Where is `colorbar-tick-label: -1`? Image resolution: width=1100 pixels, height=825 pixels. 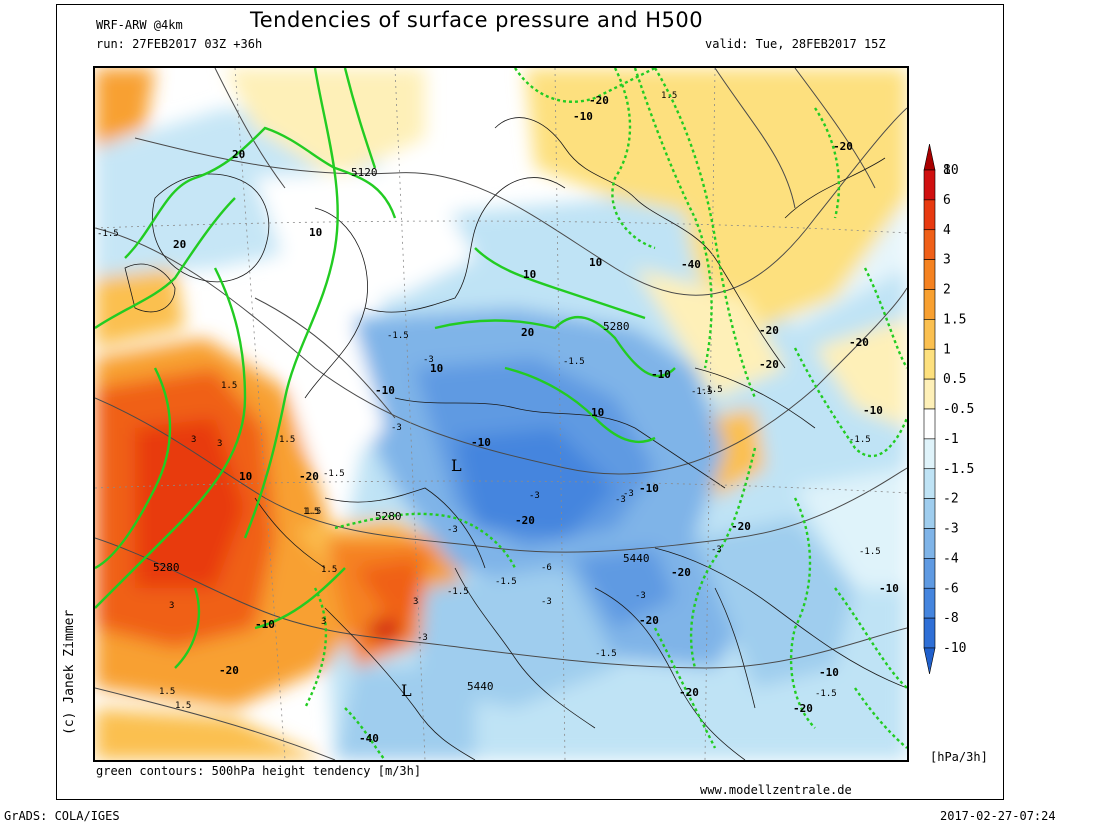
colorbar-tick-label: -1 is located at coordinates (951, 439).